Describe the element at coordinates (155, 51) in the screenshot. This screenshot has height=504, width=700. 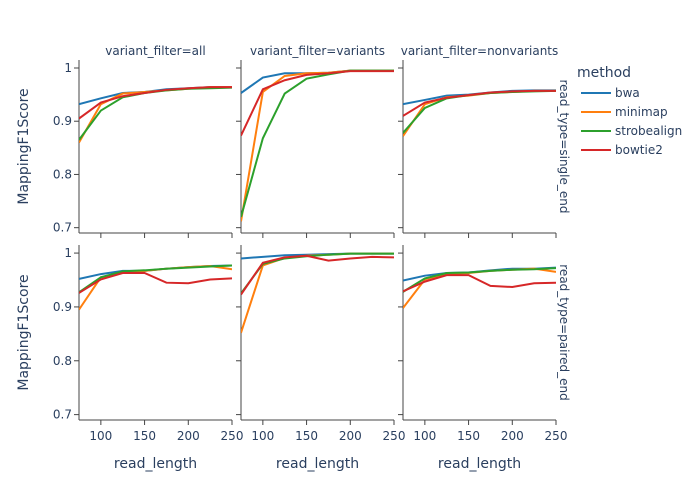
I see `column-facet-title: variant_filter=all` at that location.